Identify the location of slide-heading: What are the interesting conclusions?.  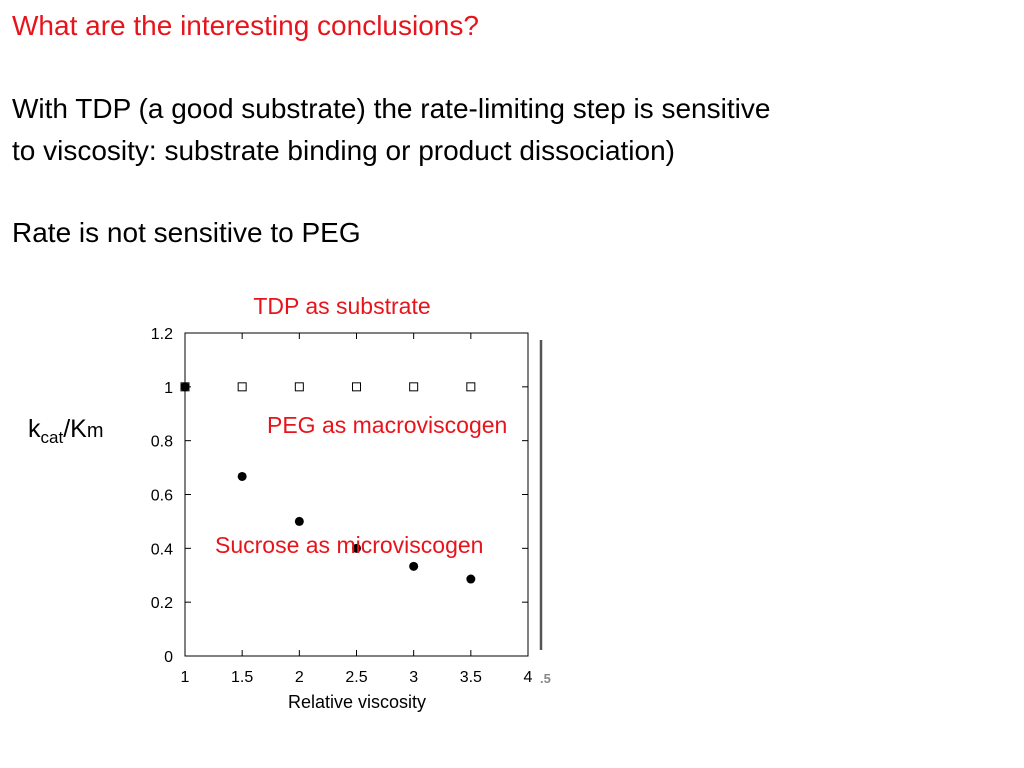
(245, 25).